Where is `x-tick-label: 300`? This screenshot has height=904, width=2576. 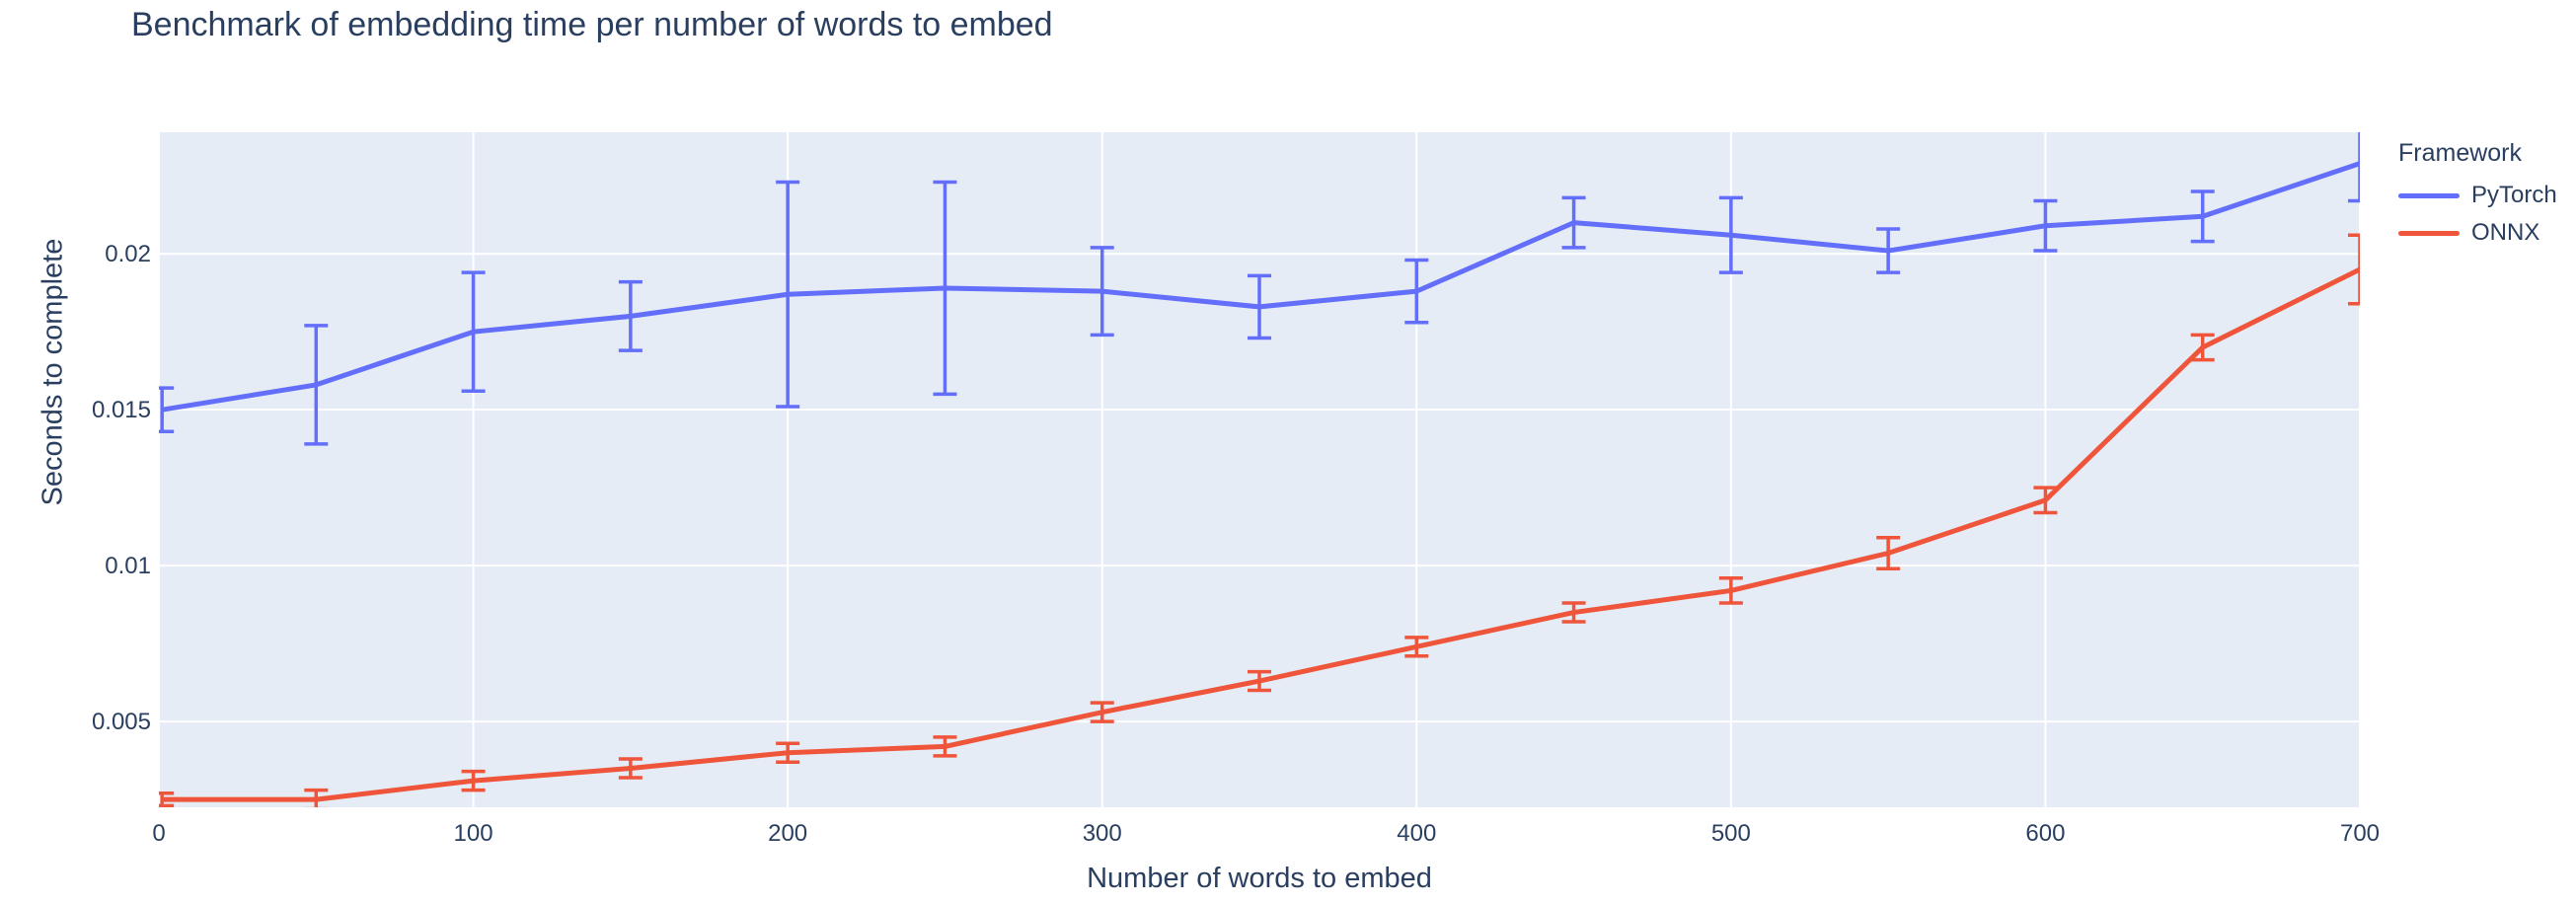
x-tick-label: 300 is located at coordinates (1102, 833).